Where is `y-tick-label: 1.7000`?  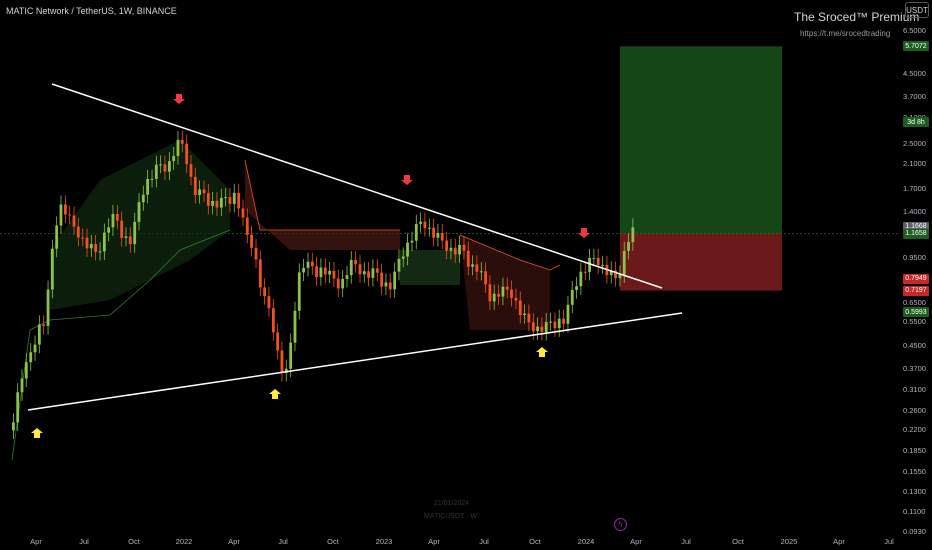 y-tick-label: 1.7000 is located at coordinates (914, 189).